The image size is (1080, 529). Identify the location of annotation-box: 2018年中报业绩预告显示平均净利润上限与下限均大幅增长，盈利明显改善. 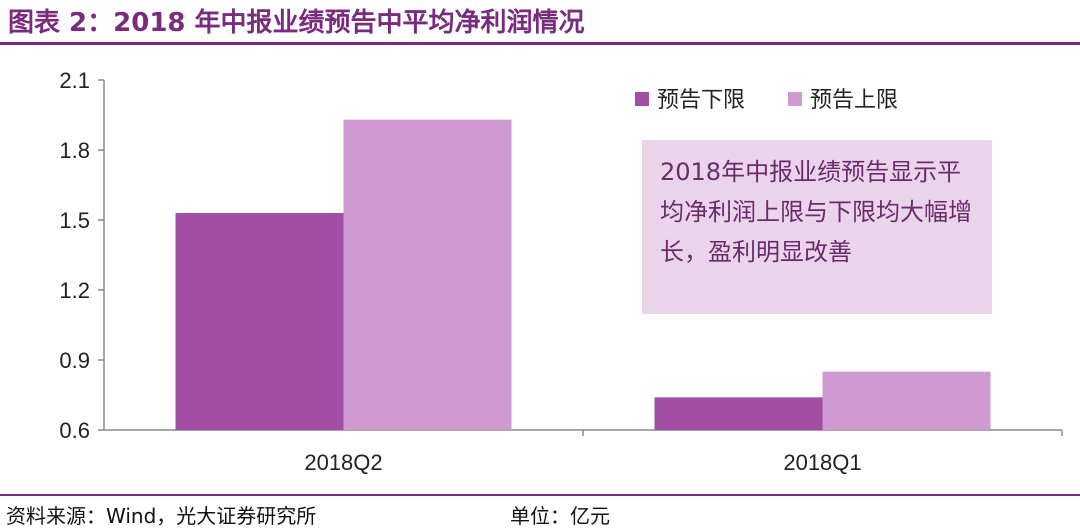
(817, 227).